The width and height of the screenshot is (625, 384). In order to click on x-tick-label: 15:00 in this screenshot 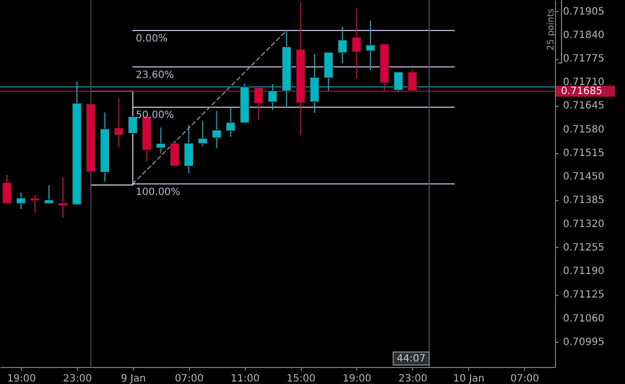, I will do `click(301, 379)`.